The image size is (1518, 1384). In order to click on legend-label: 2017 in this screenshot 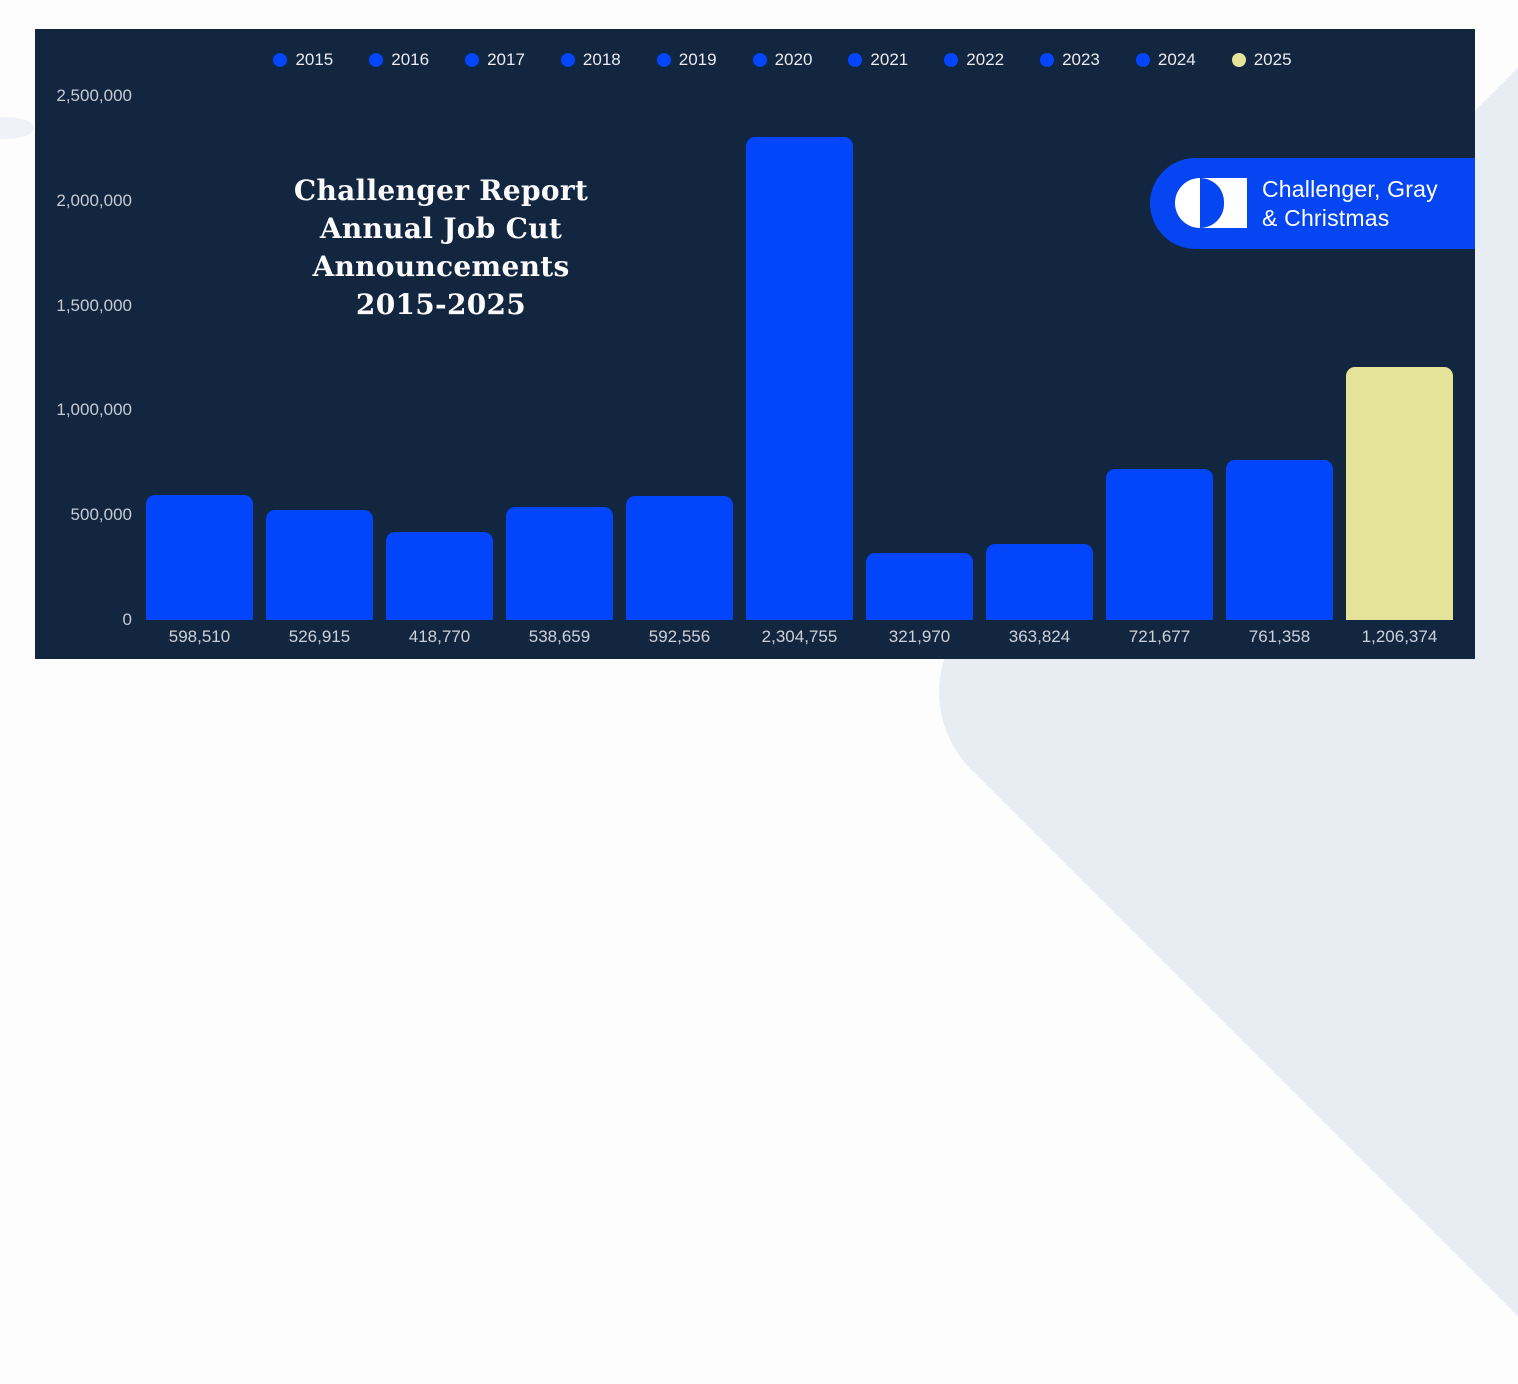, I will do `click(506, 59)`.